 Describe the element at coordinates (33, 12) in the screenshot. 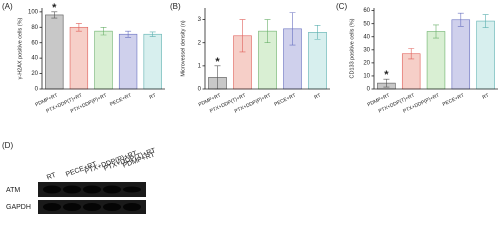

I see `y-tick-label: 100` at that location.